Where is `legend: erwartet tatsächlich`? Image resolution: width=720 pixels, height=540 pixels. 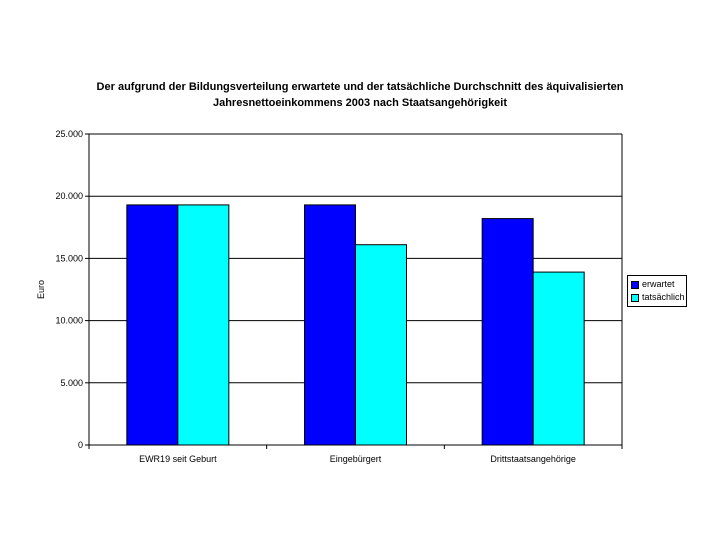 legend: erwartet tatsächlich is located at coordinates (657, 291).